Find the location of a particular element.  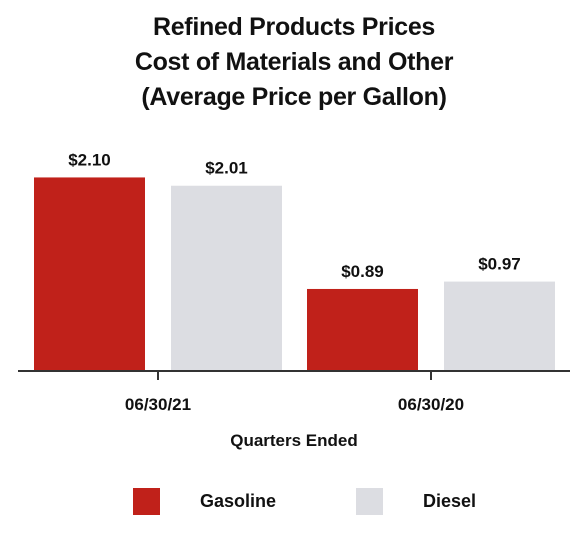

legend-swatch-gasoline is located at coordinates (146, 501).